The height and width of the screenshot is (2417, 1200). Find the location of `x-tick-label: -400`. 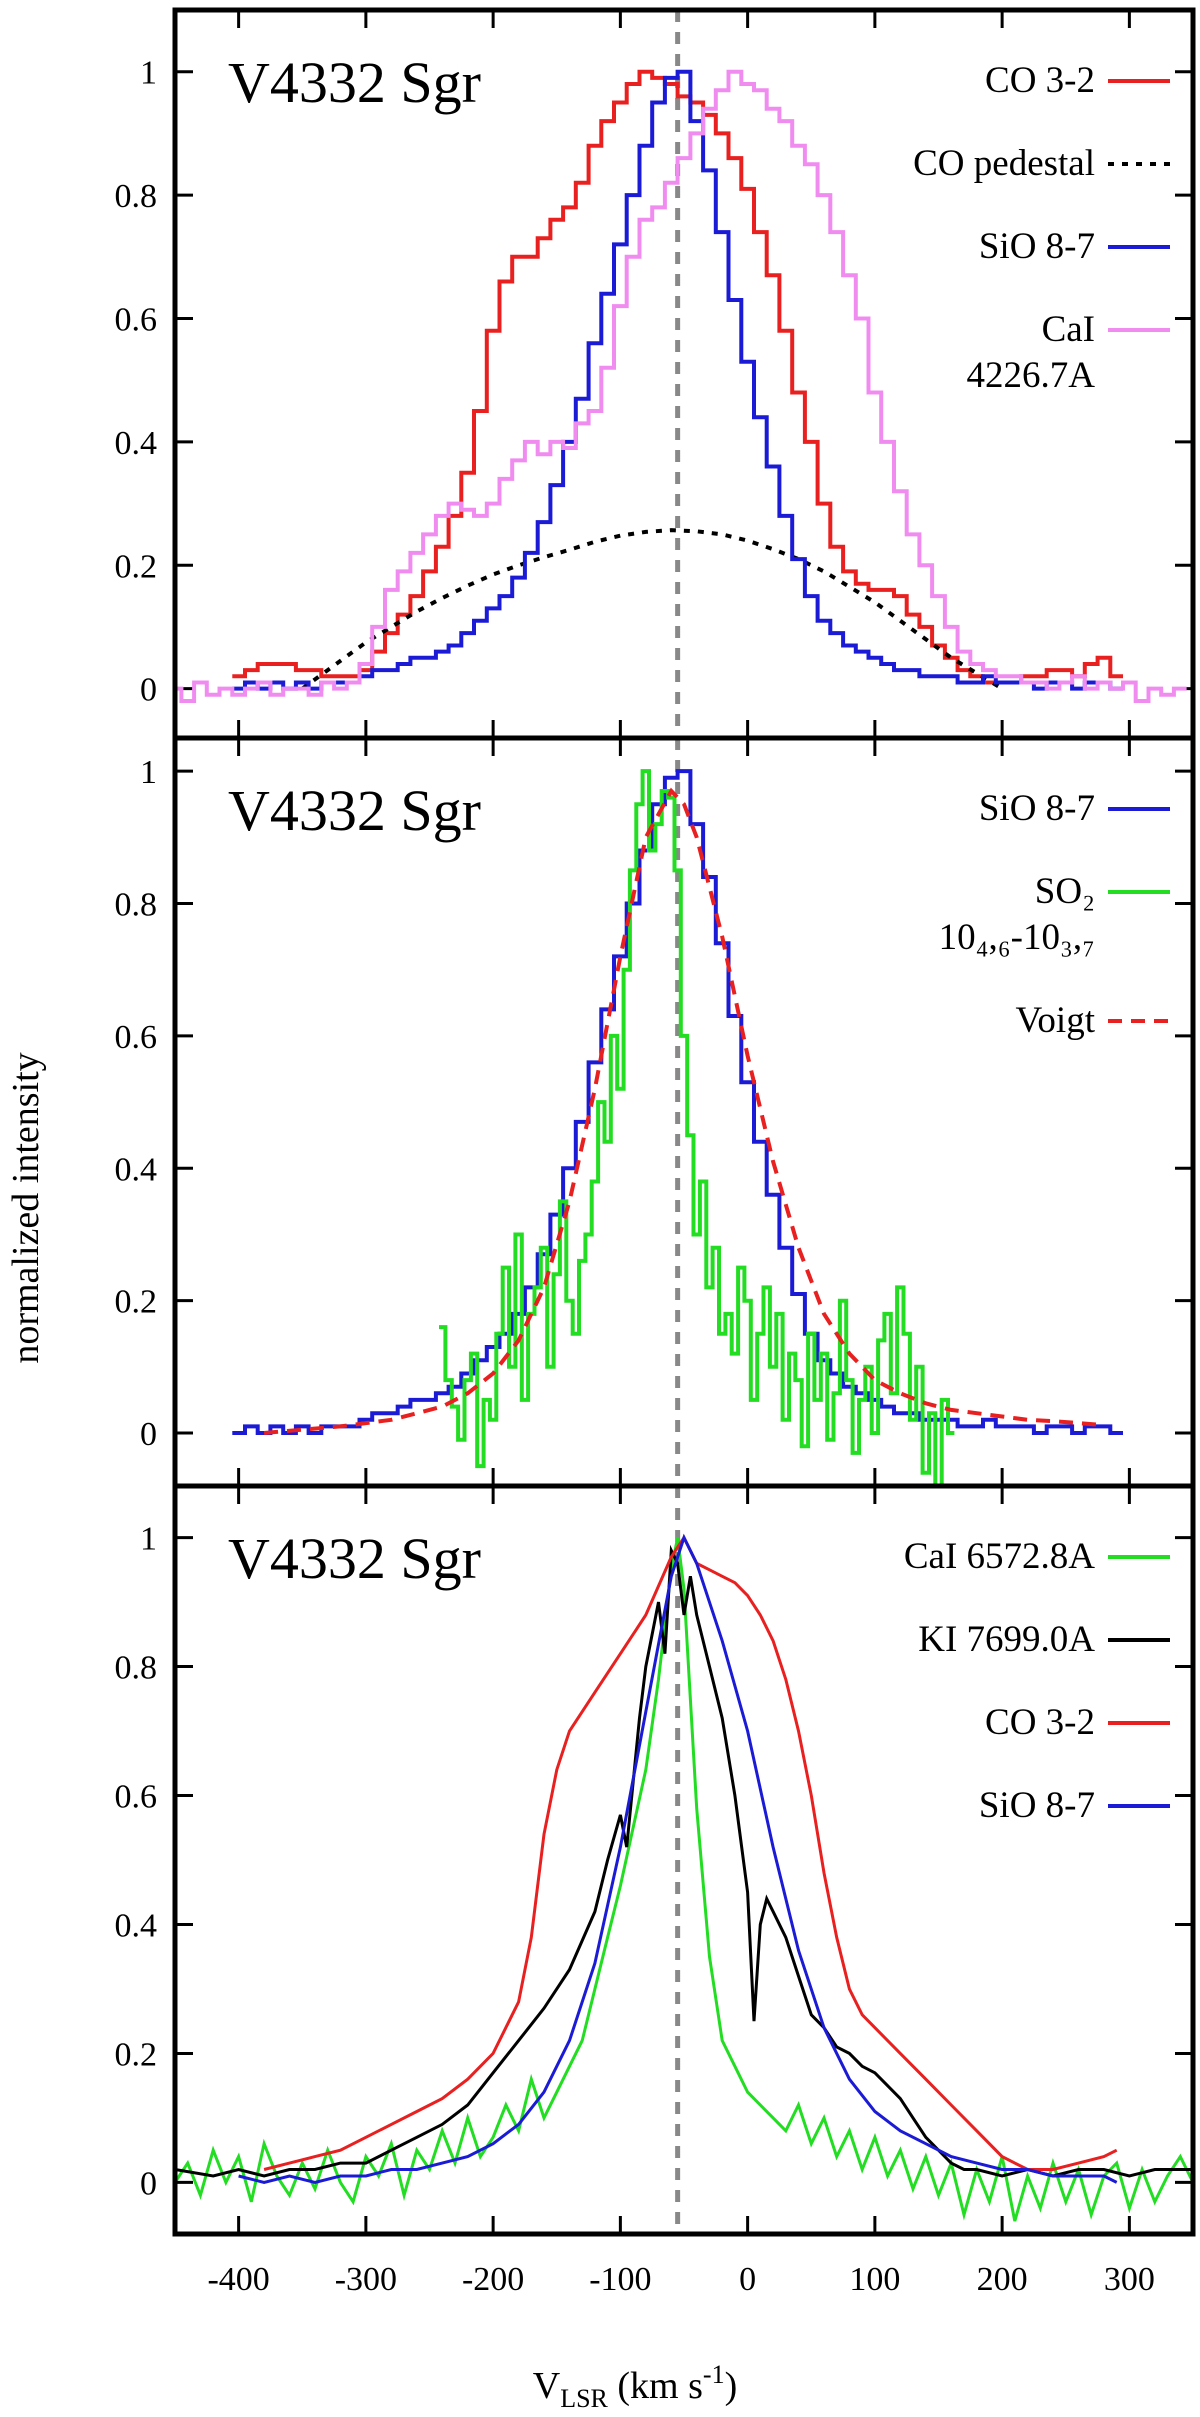

x-tick-label: -400 is located at coordinates (238, 2279).